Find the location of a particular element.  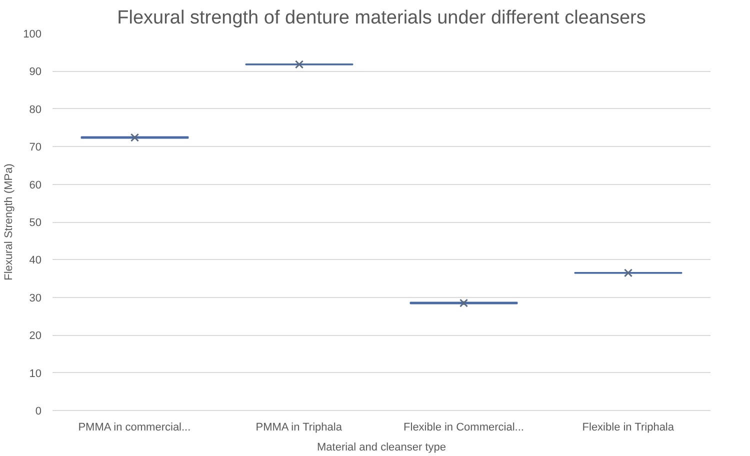

y-tick-label: 50 is located at coordinates (35, 223).